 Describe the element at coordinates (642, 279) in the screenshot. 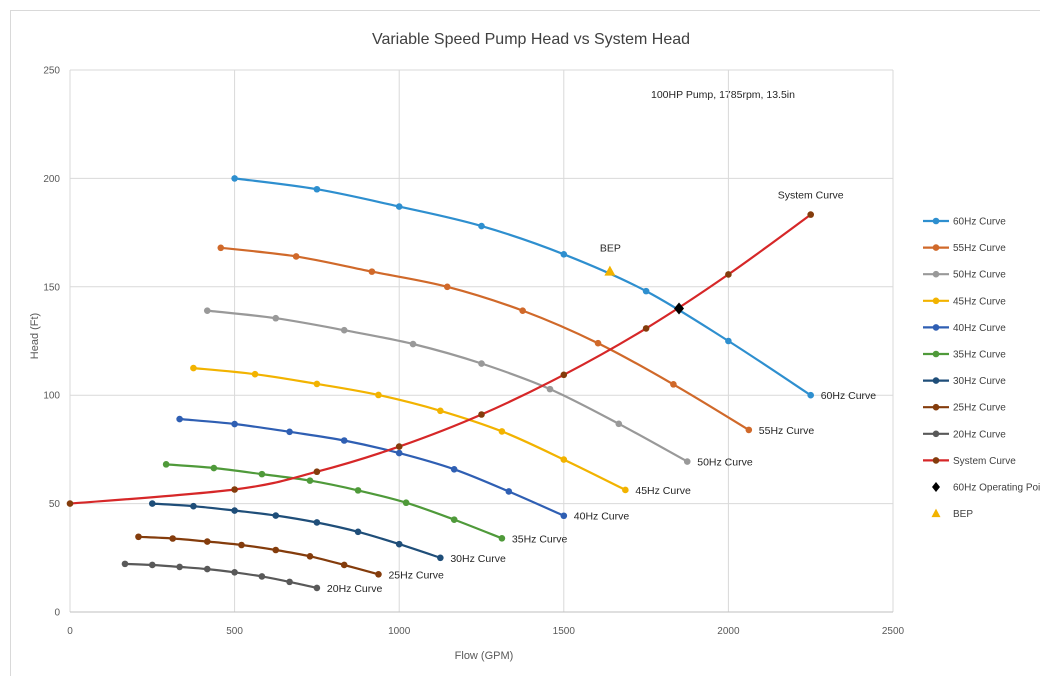

I see `points-layer: BEP` at that location.